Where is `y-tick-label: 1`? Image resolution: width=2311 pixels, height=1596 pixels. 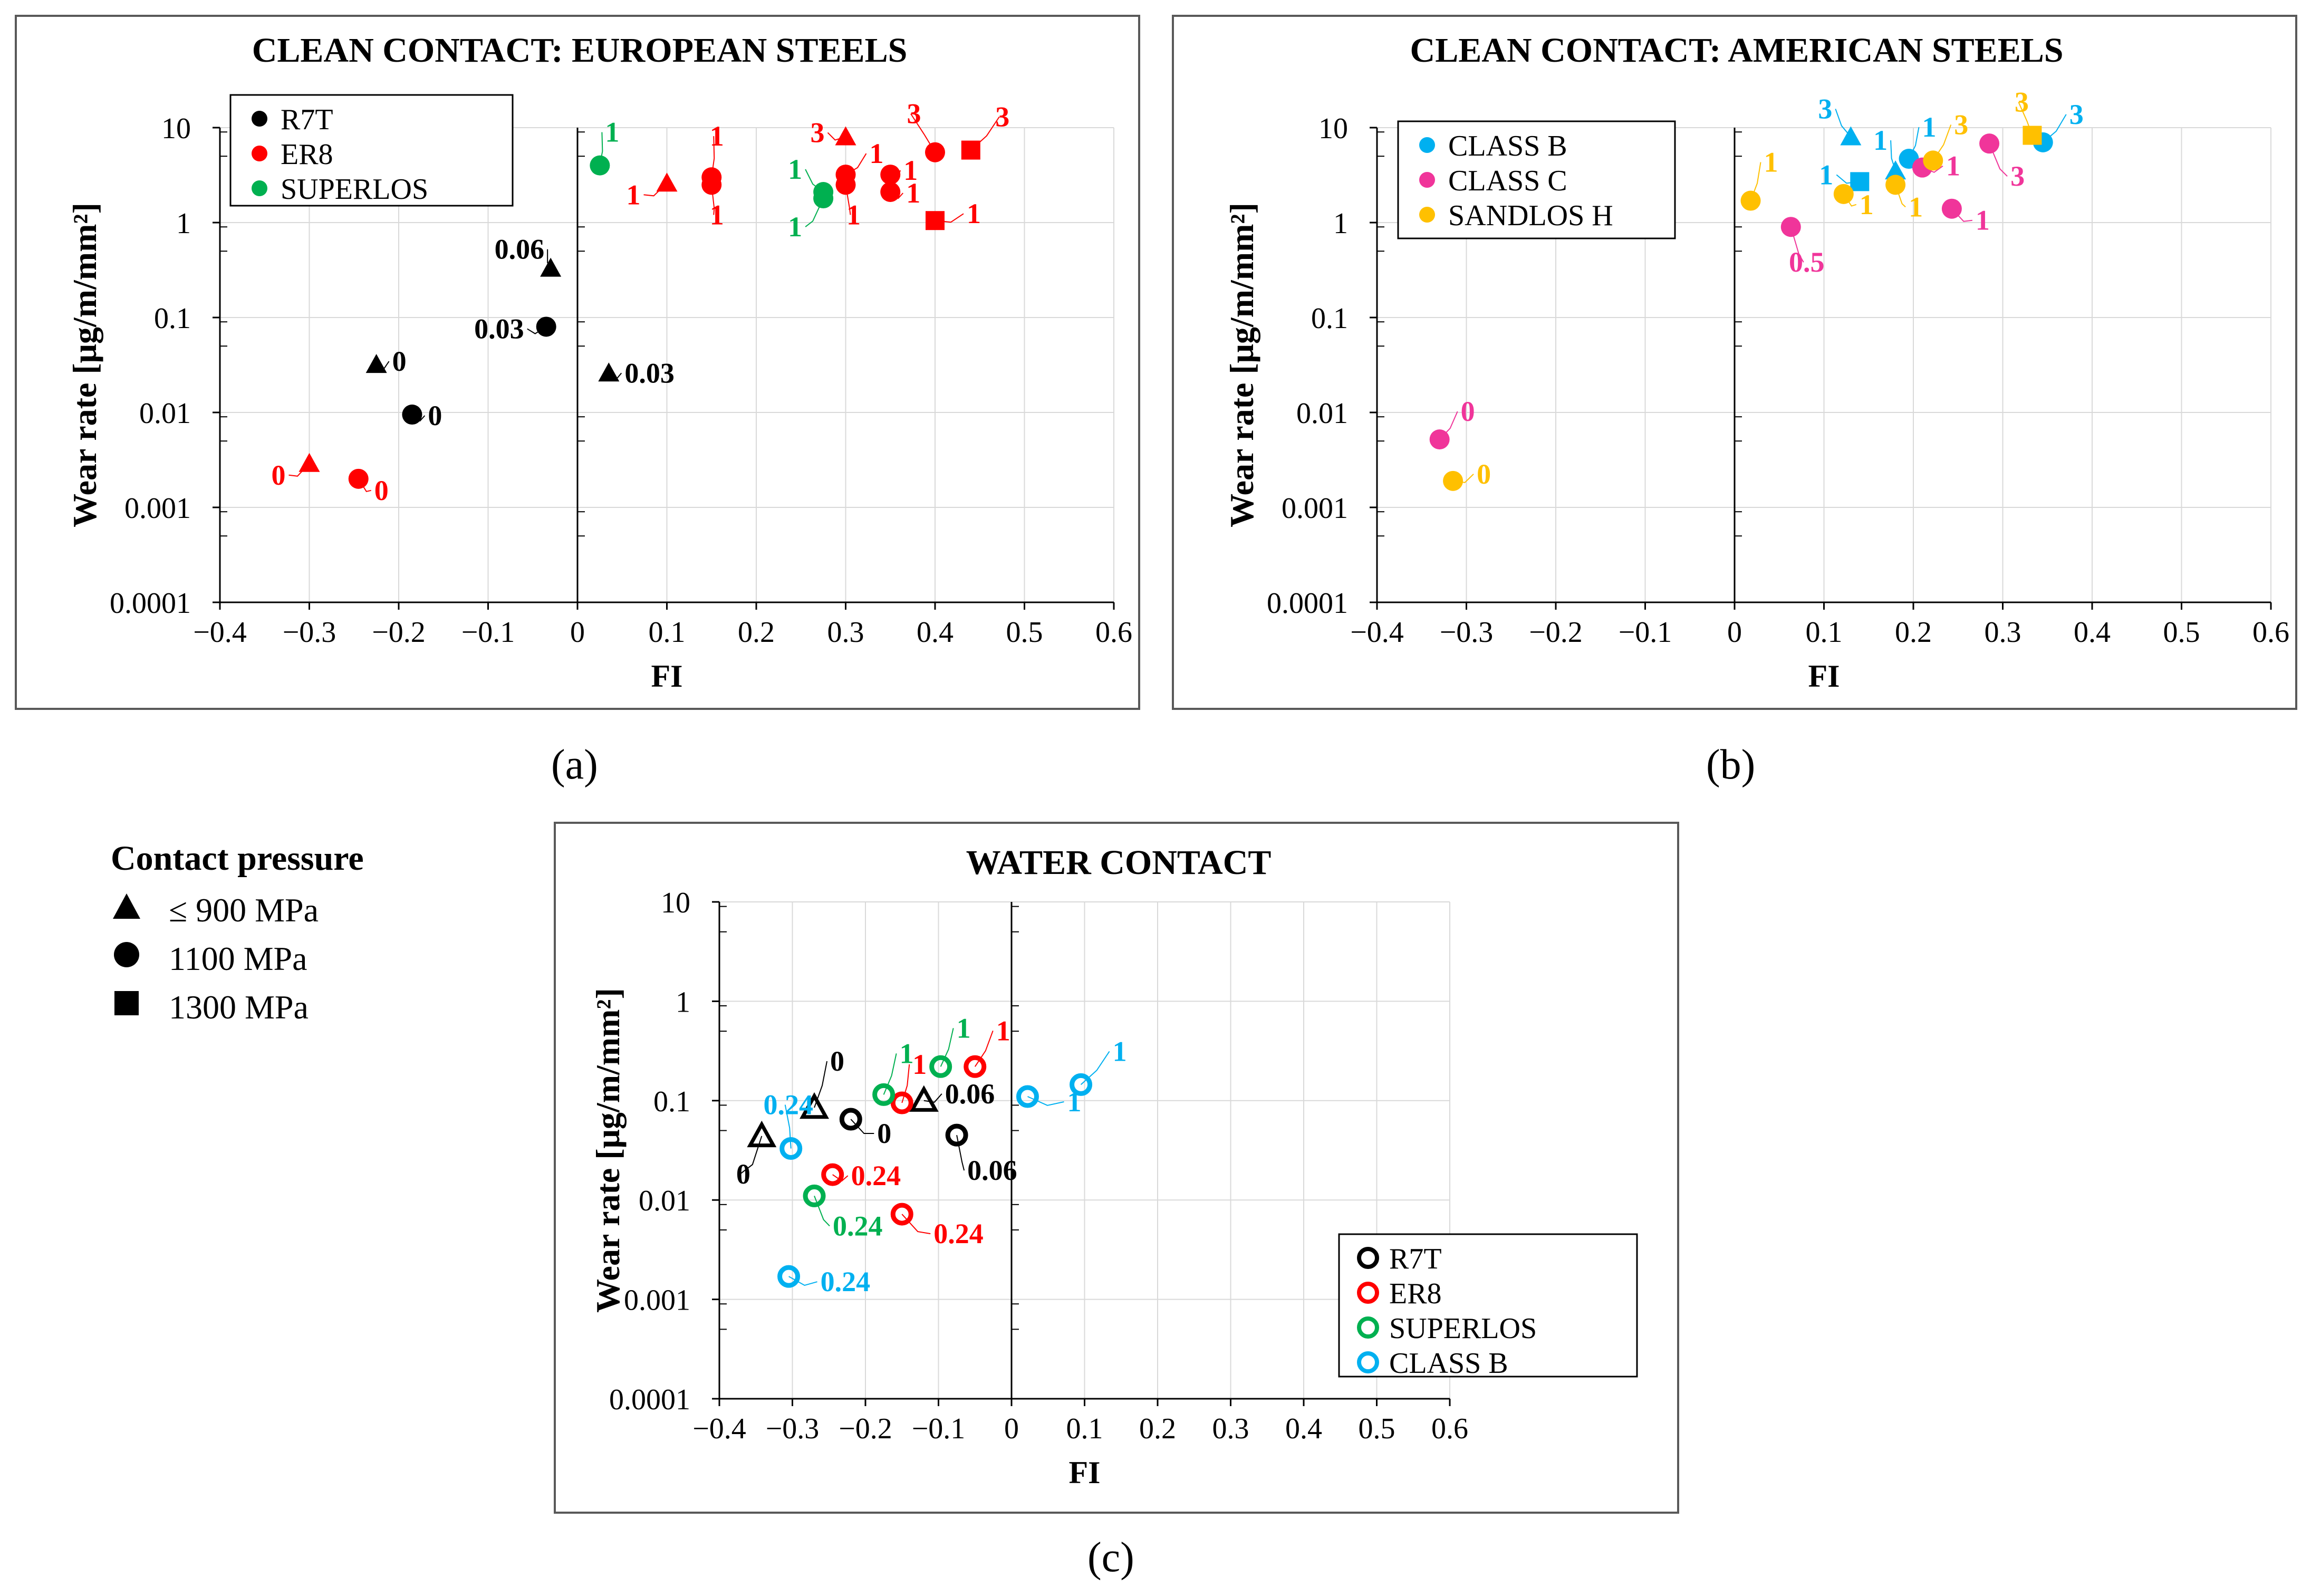
y-tick-label: 1 is located at coordinates (183, 223).